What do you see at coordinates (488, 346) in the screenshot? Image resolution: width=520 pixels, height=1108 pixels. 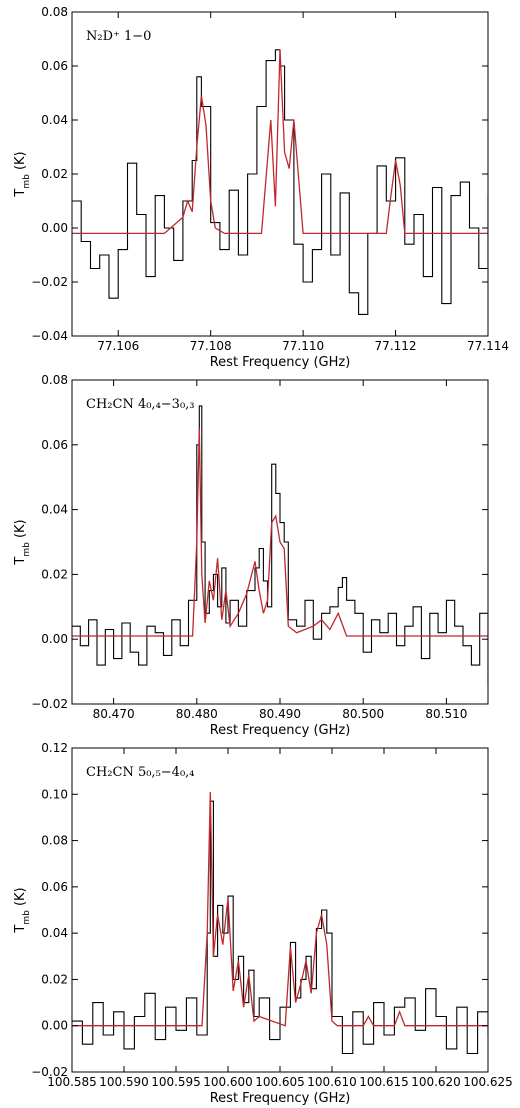 I see `x-tick-label: 77.114` at bounding box center [488, 346].